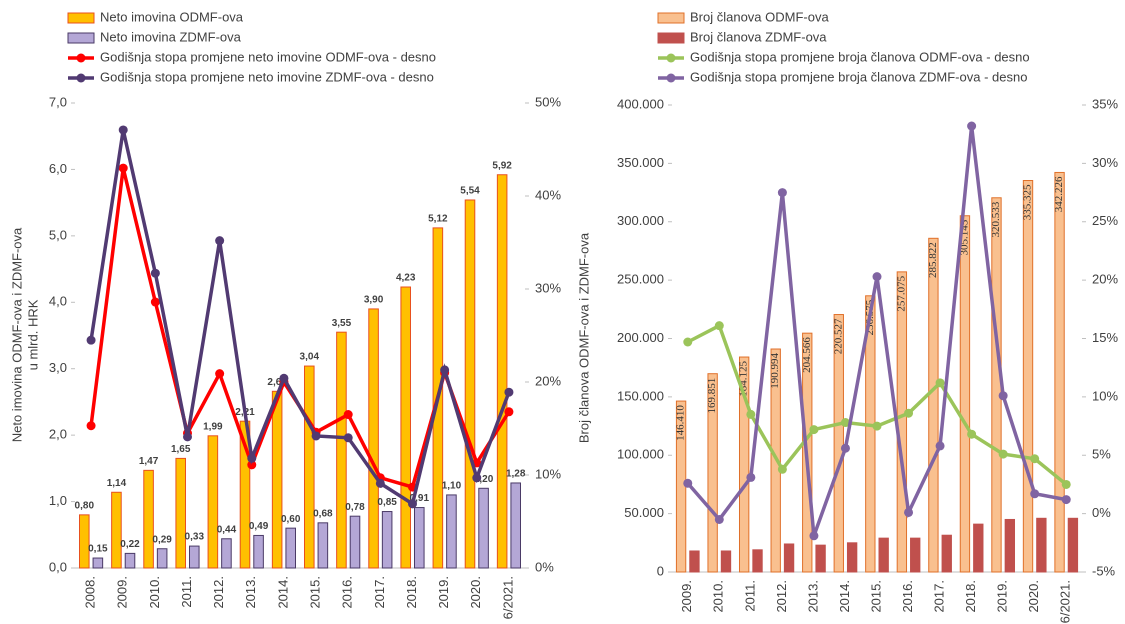 This screenshot has height=624, width=1125. Describe the element at coordinates (1105, 395) in the screenshot. I see `y2-tick-label: 10%` at that location.